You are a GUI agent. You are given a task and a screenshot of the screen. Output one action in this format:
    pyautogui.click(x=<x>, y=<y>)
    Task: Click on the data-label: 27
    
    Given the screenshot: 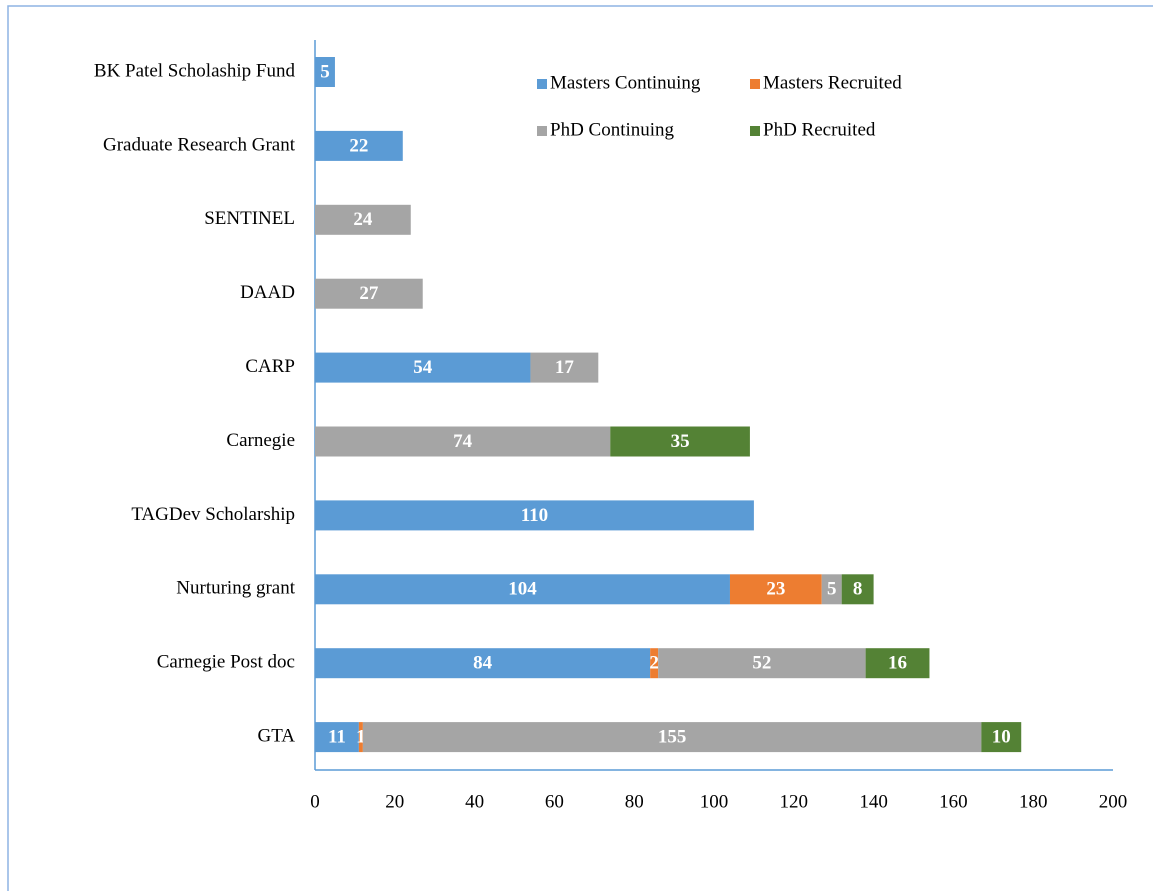 What is the action you would take?
    pyautogui.click(x=369, y=293)
    